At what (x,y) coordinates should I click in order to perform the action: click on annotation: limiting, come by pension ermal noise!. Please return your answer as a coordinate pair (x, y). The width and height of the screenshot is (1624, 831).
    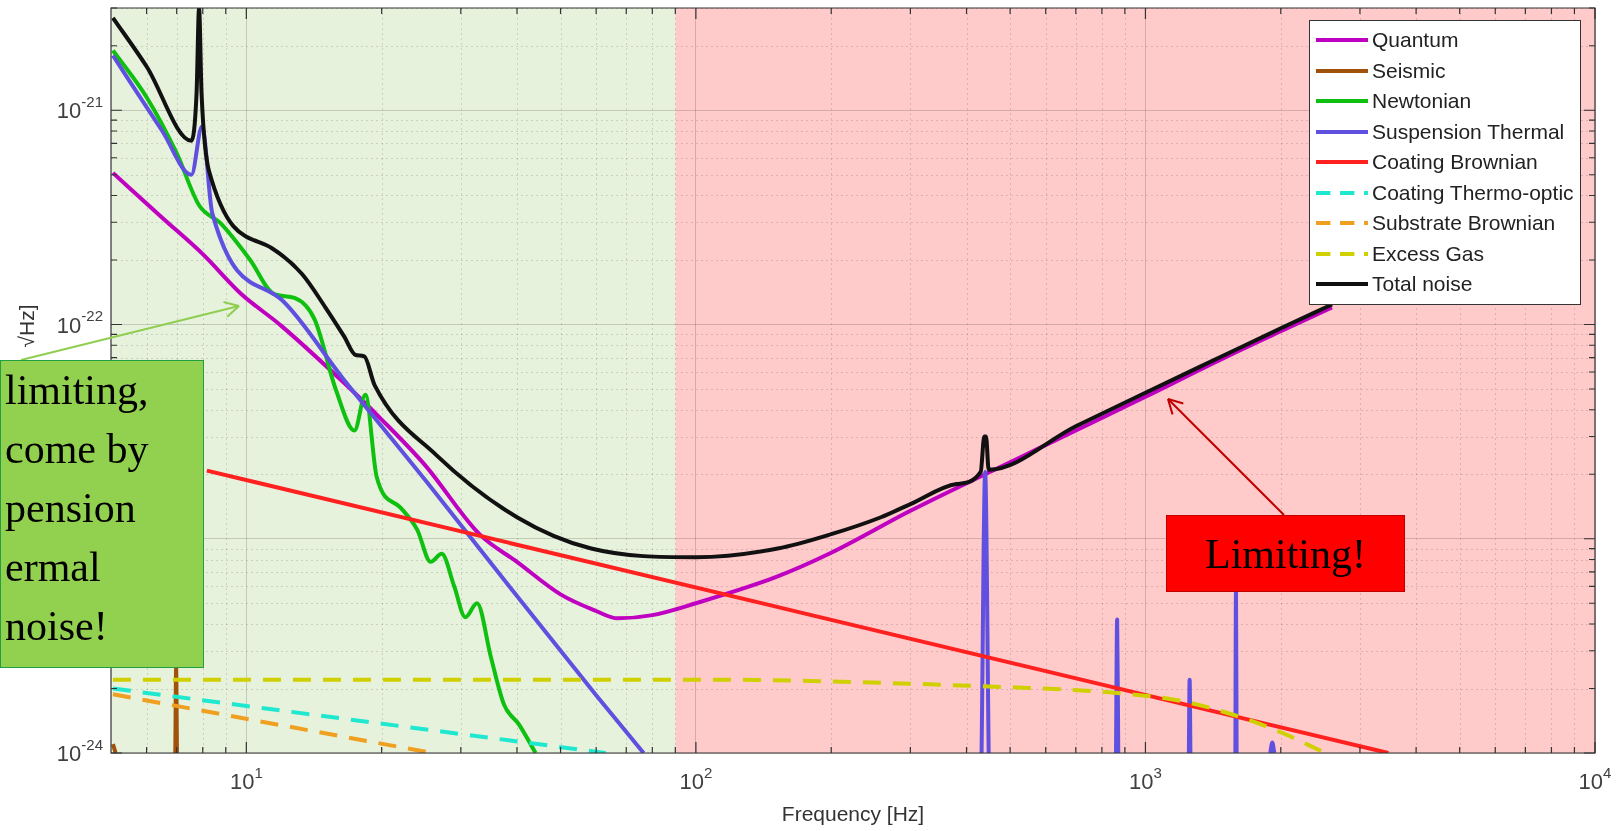
    Looking at the image, I should click on (102, 514).